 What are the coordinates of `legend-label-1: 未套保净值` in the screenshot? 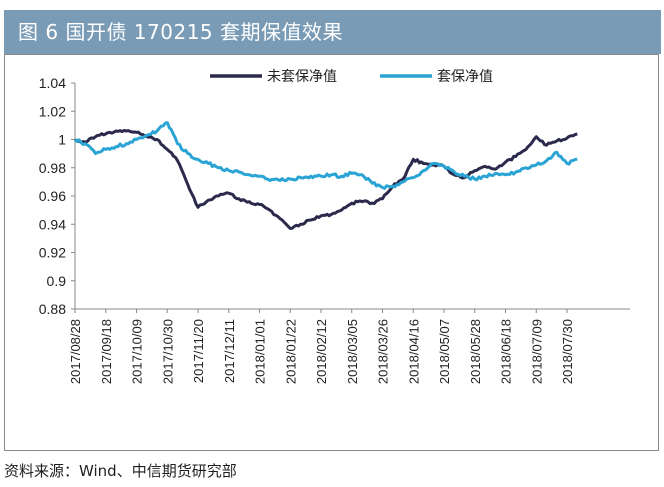 It's located at (302, 76).